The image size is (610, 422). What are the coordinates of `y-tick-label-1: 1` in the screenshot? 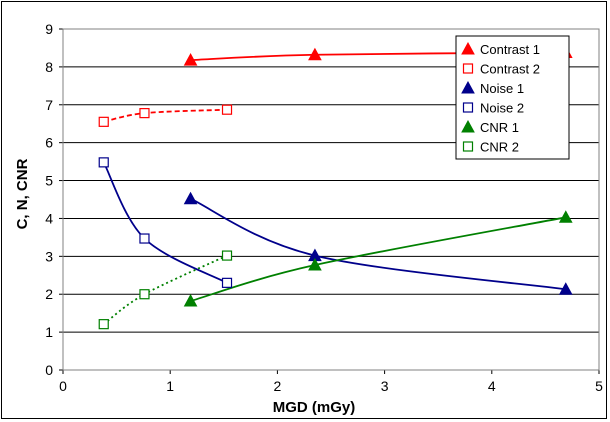 It's located at (49, 332).